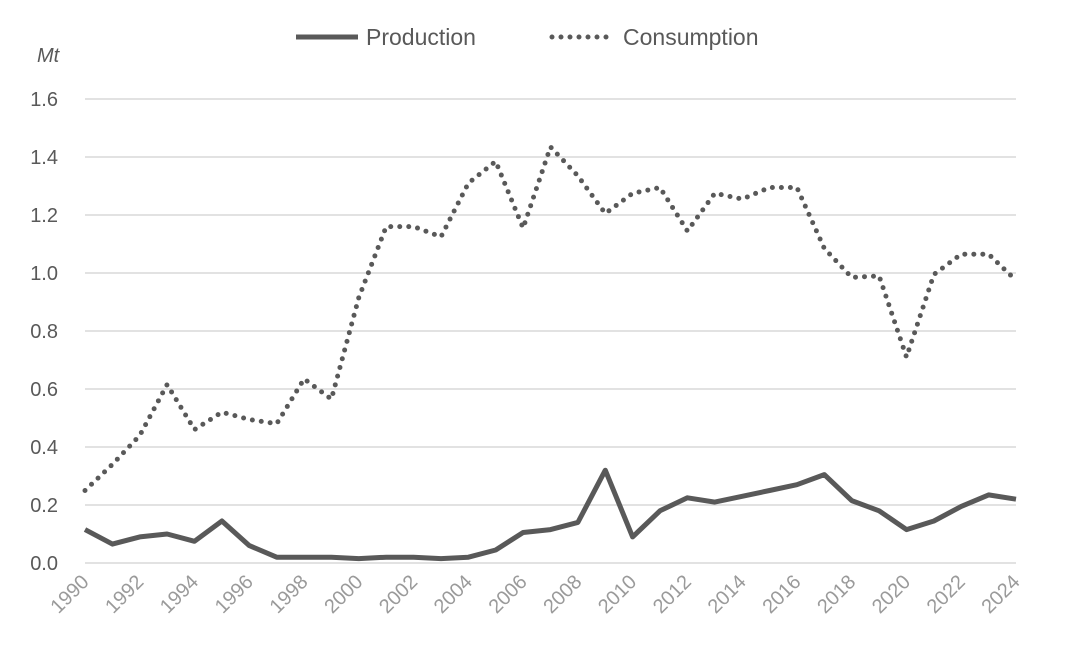 This screenshot has height=662, width=1065. Describe the element at coordinates (1001, 594) in the screenshot. I see `x-tick-label: 2024` at that location.